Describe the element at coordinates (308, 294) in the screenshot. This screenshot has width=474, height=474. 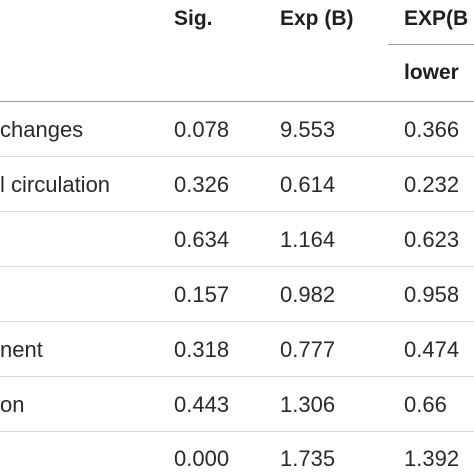
I see `row-exp-b: 0.982` at that location.